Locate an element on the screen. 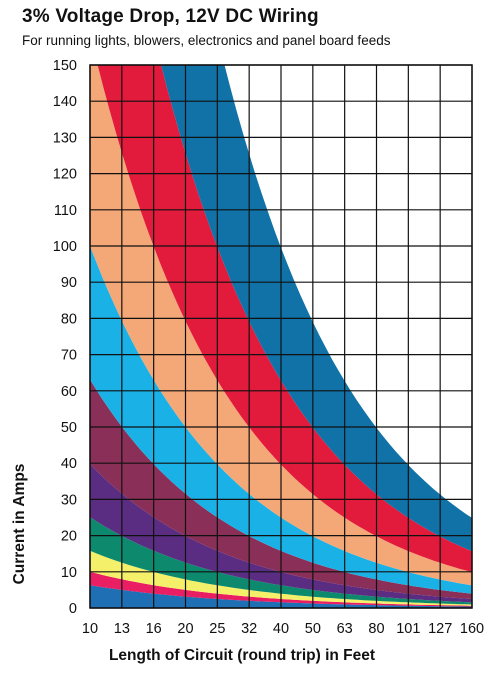  x-tick-label: 32 is located at coordinates (249, 629).